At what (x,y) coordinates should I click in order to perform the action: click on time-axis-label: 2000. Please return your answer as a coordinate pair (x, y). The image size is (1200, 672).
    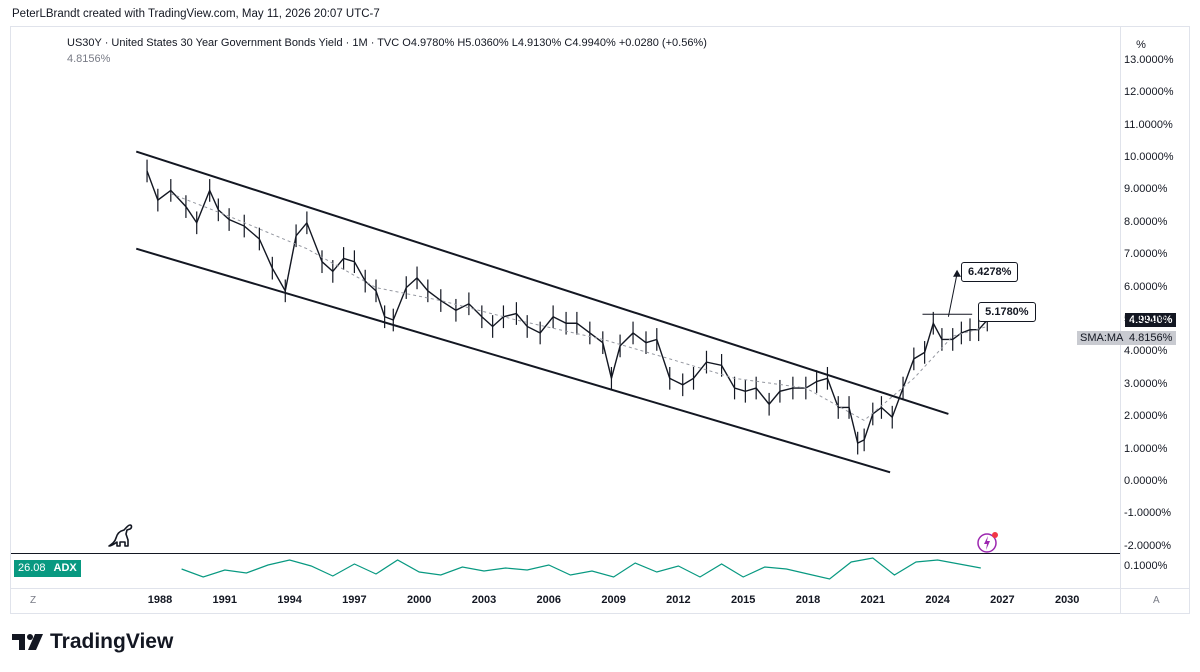
    Looking at the image, I should click on (419, 600).